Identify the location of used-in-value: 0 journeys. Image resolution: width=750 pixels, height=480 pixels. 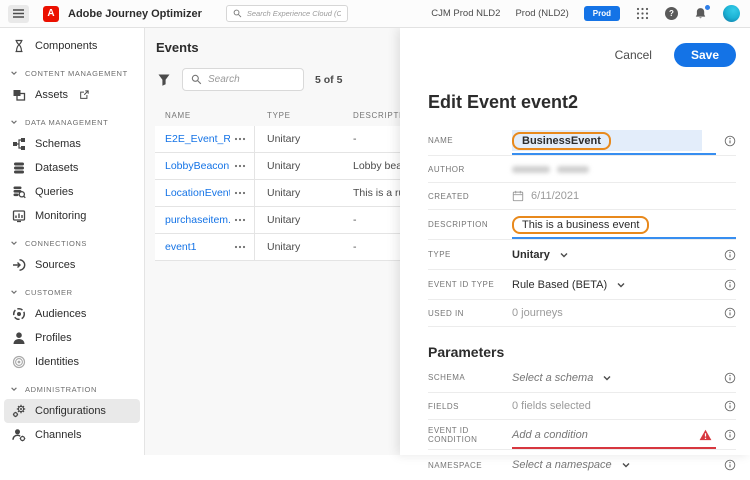
(537, 313).